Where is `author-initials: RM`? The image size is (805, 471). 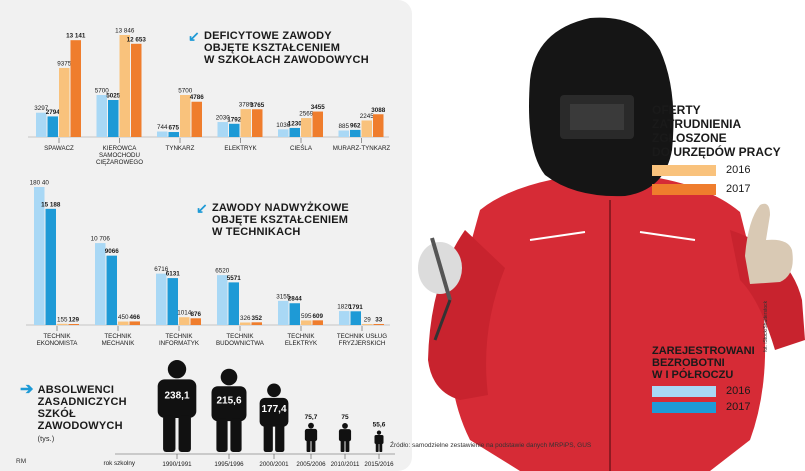 author-initials: RM is located at coordinates (21, 461).